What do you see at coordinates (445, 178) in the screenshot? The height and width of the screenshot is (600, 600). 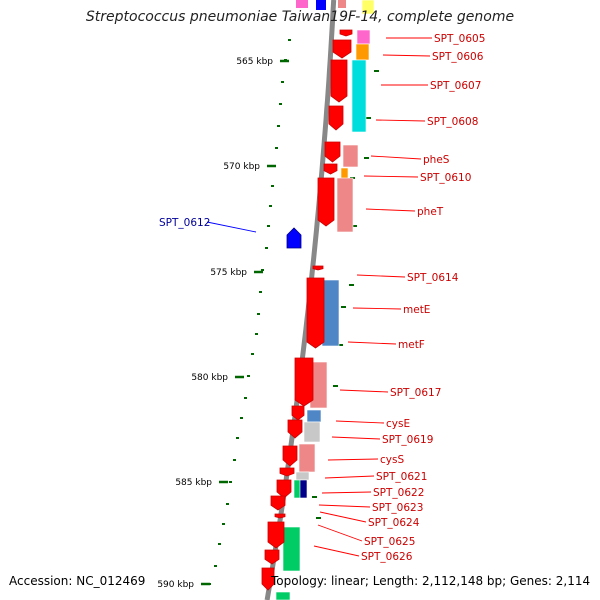 I see `gene-label: SPT_0610` at bounding box center [445, 178].